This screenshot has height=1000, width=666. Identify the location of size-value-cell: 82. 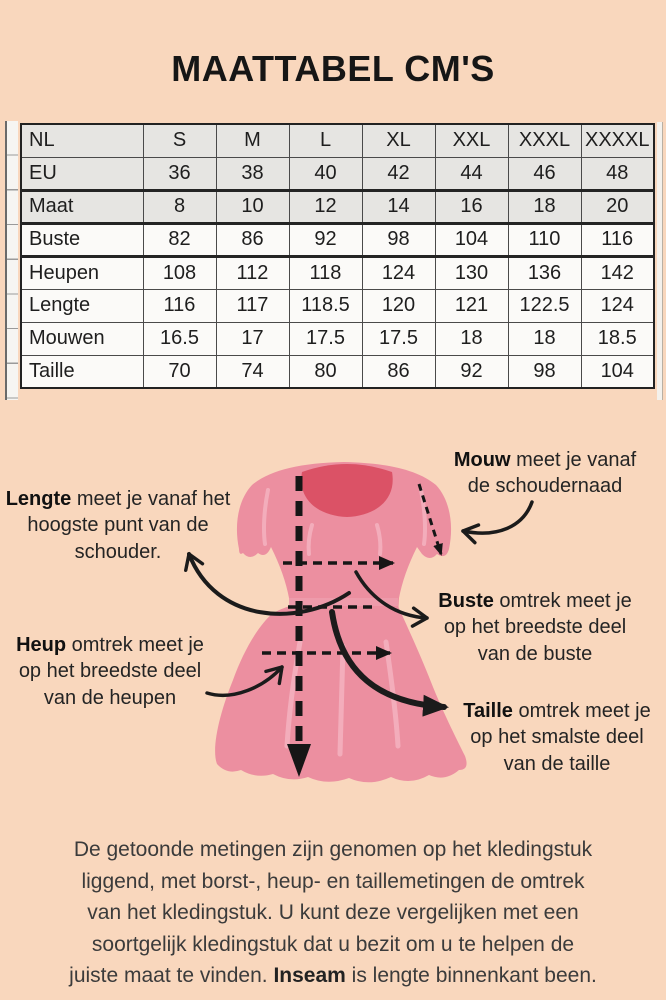
(179, 240).